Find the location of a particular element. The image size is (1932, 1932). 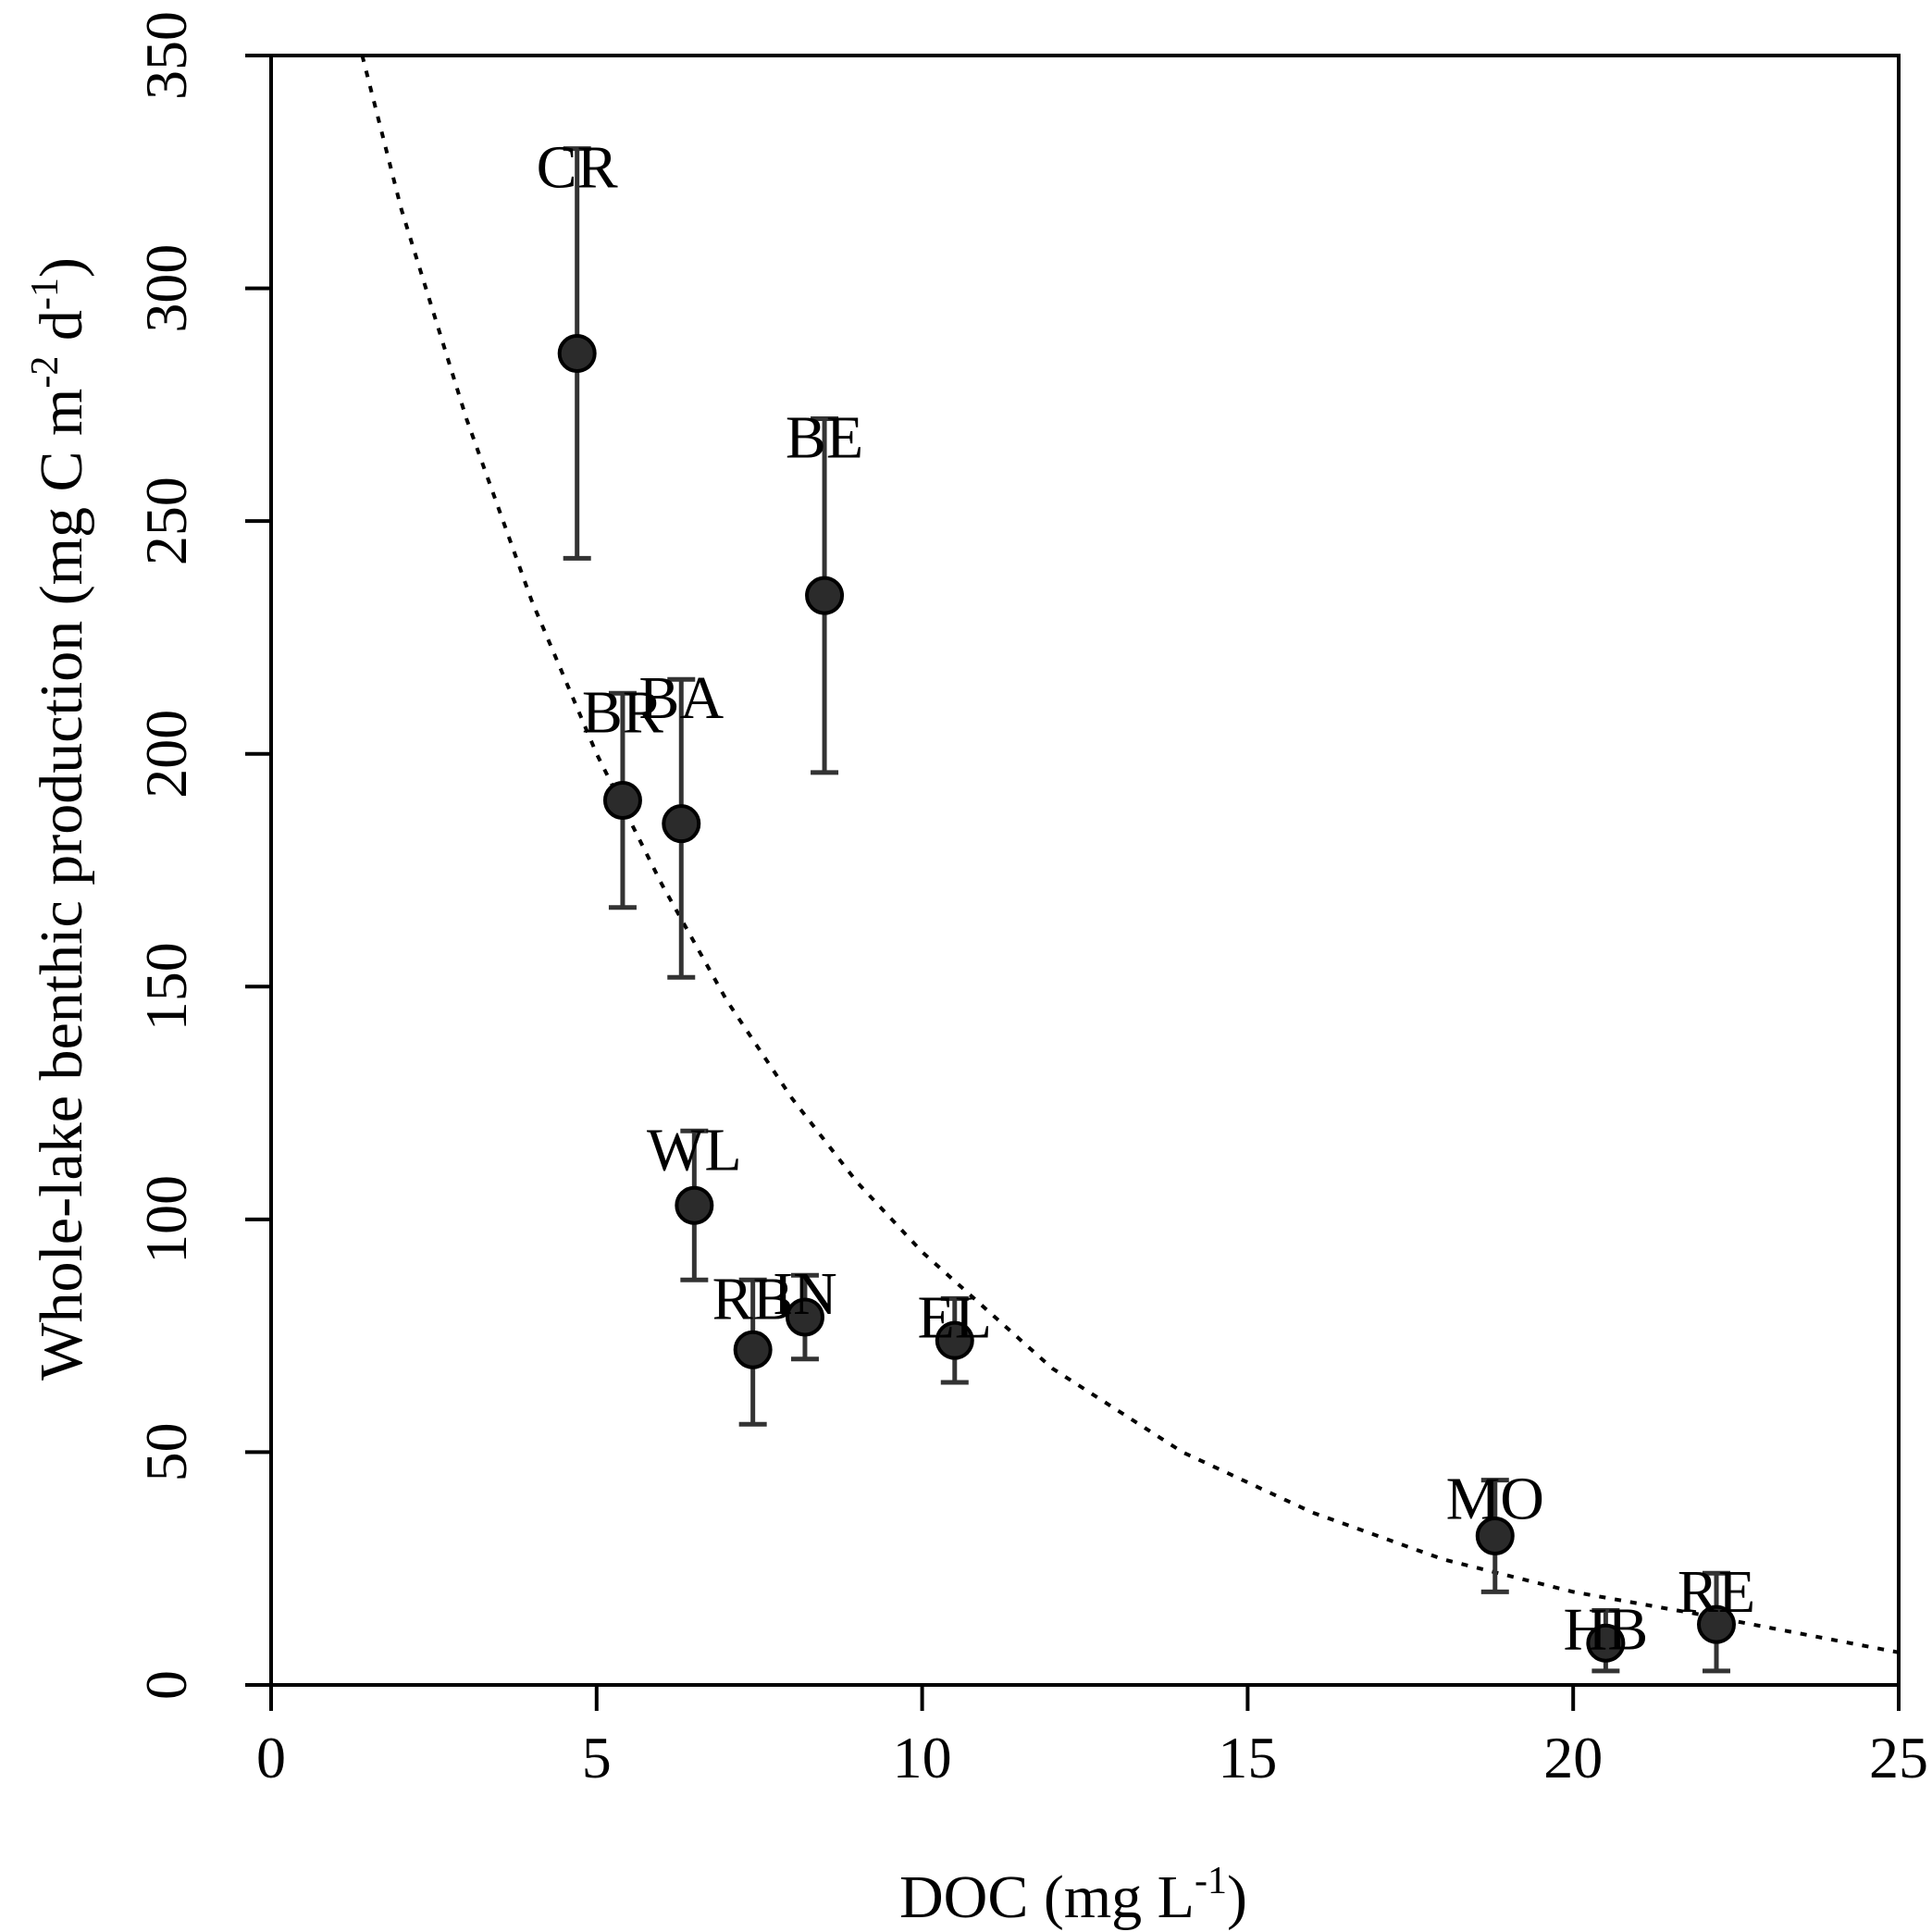

point-label-in: IN is located at coordinates (805, 1294).